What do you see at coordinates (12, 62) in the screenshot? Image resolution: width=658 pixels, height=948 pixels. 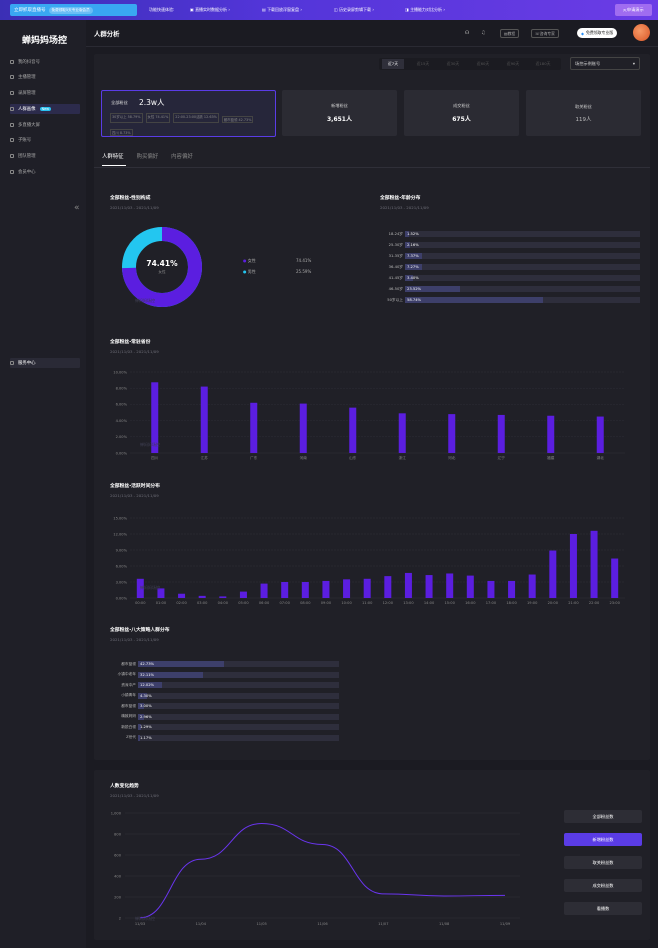 I see `account-icon` at bounding box center [12, 62].